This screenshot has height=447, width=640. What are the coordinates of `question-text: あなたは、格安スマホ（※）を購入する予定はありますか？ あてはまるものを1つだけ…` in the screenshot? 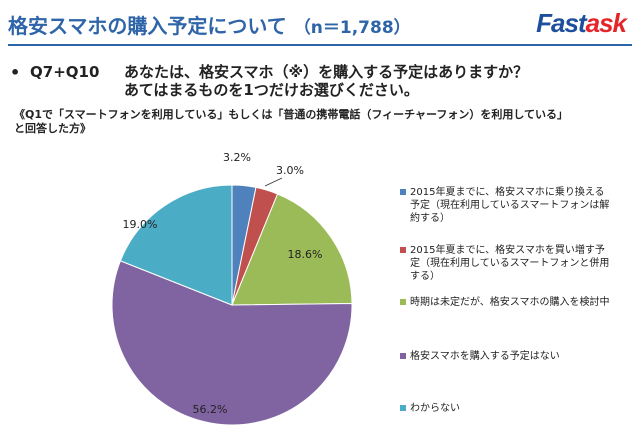 It's located at (374, 81).